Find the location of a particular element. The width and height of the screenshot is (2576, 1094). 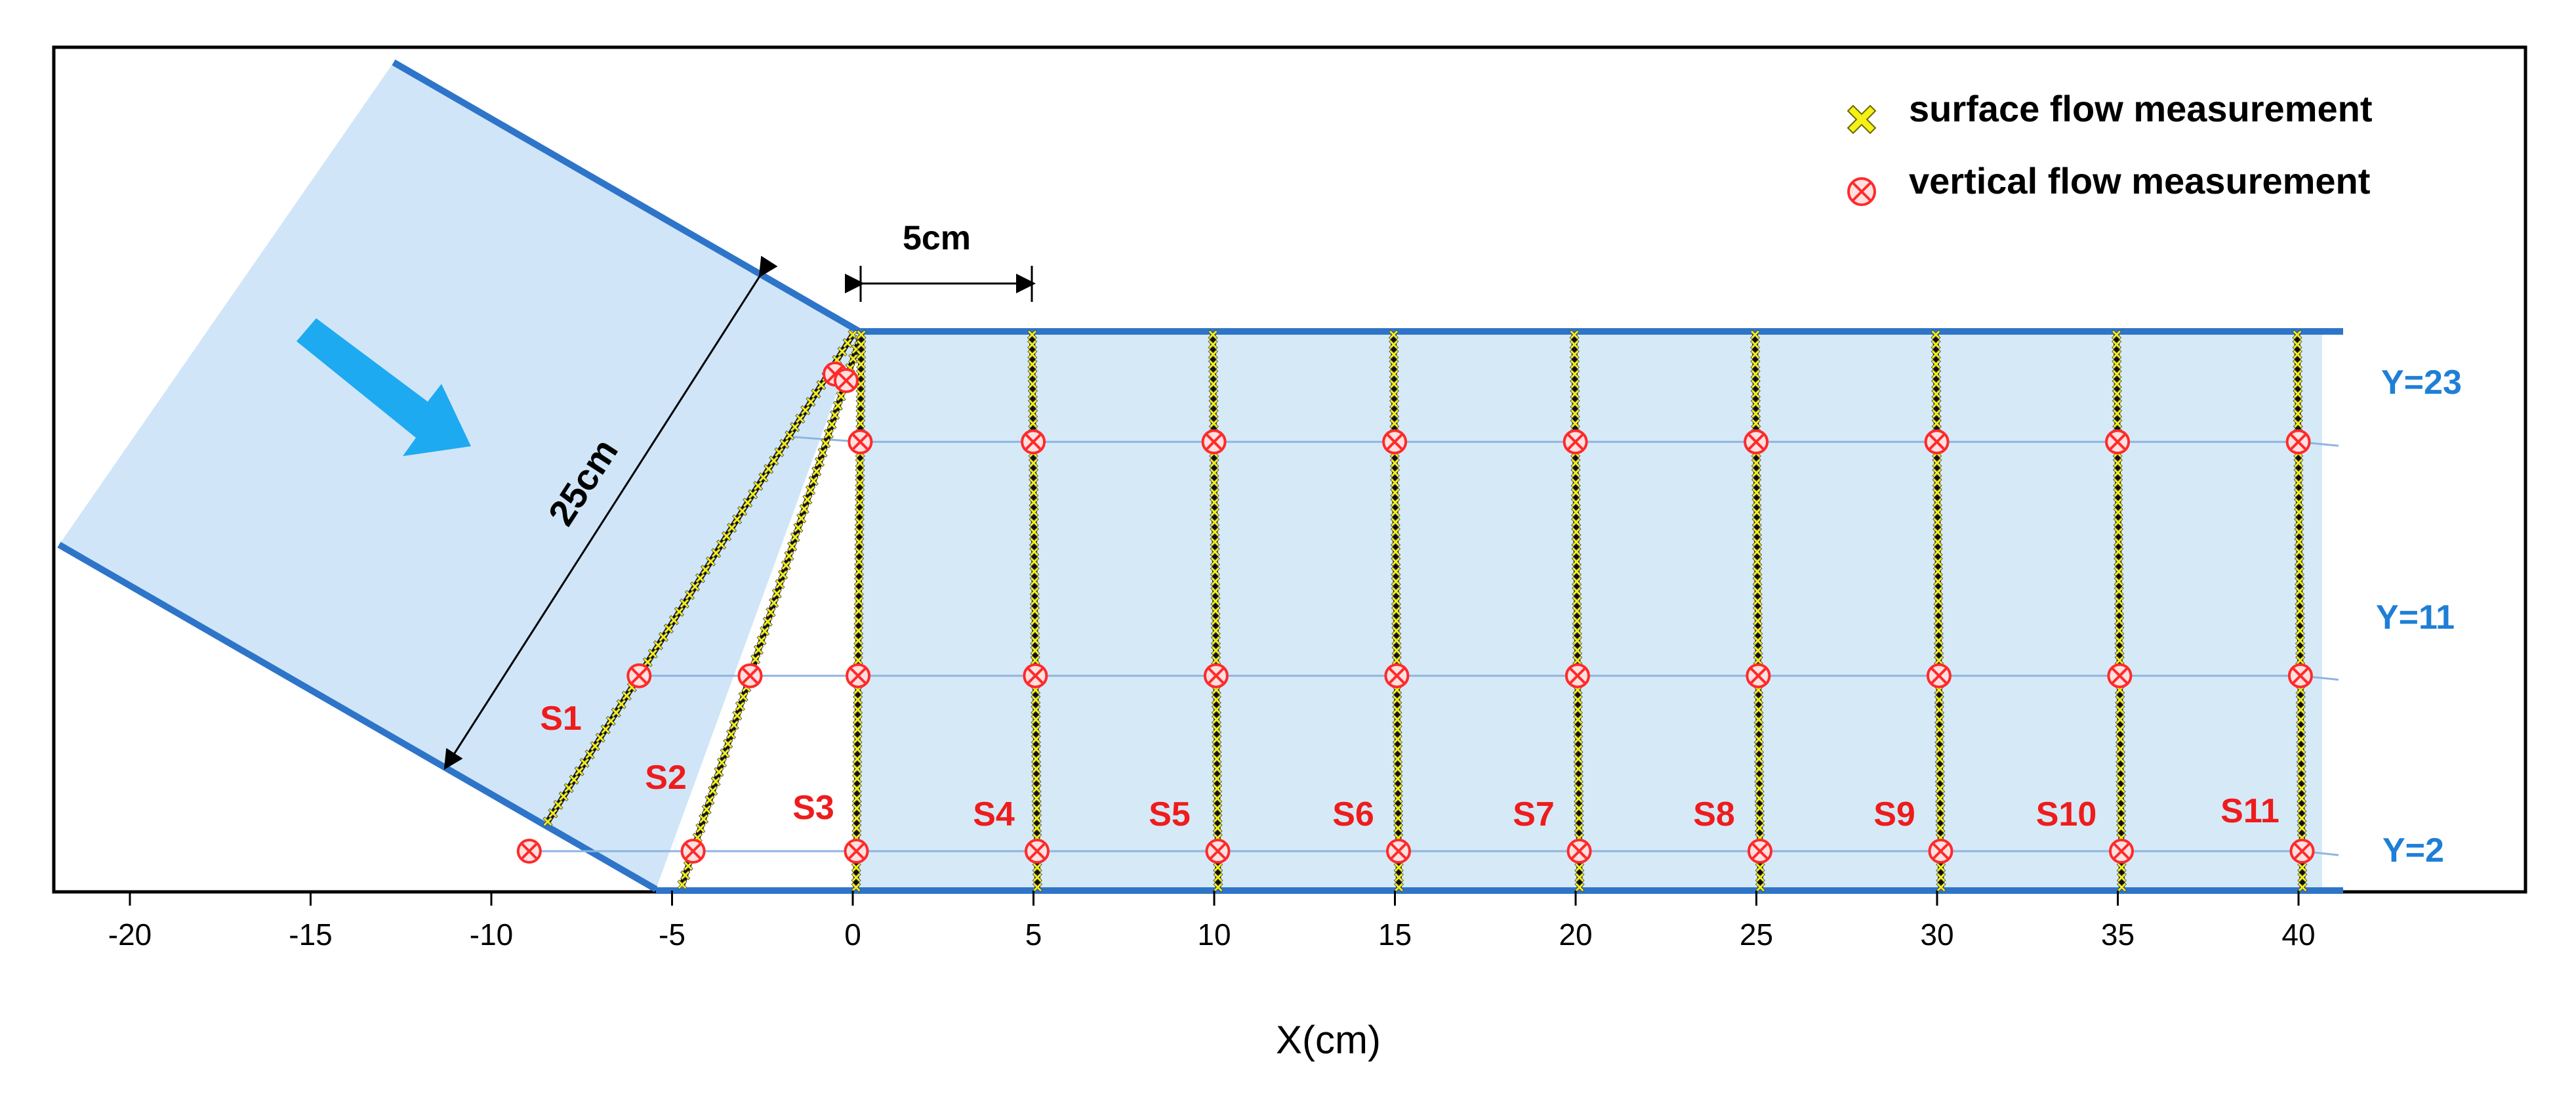

section-label: S8 is located at coordinates (1714, 814).